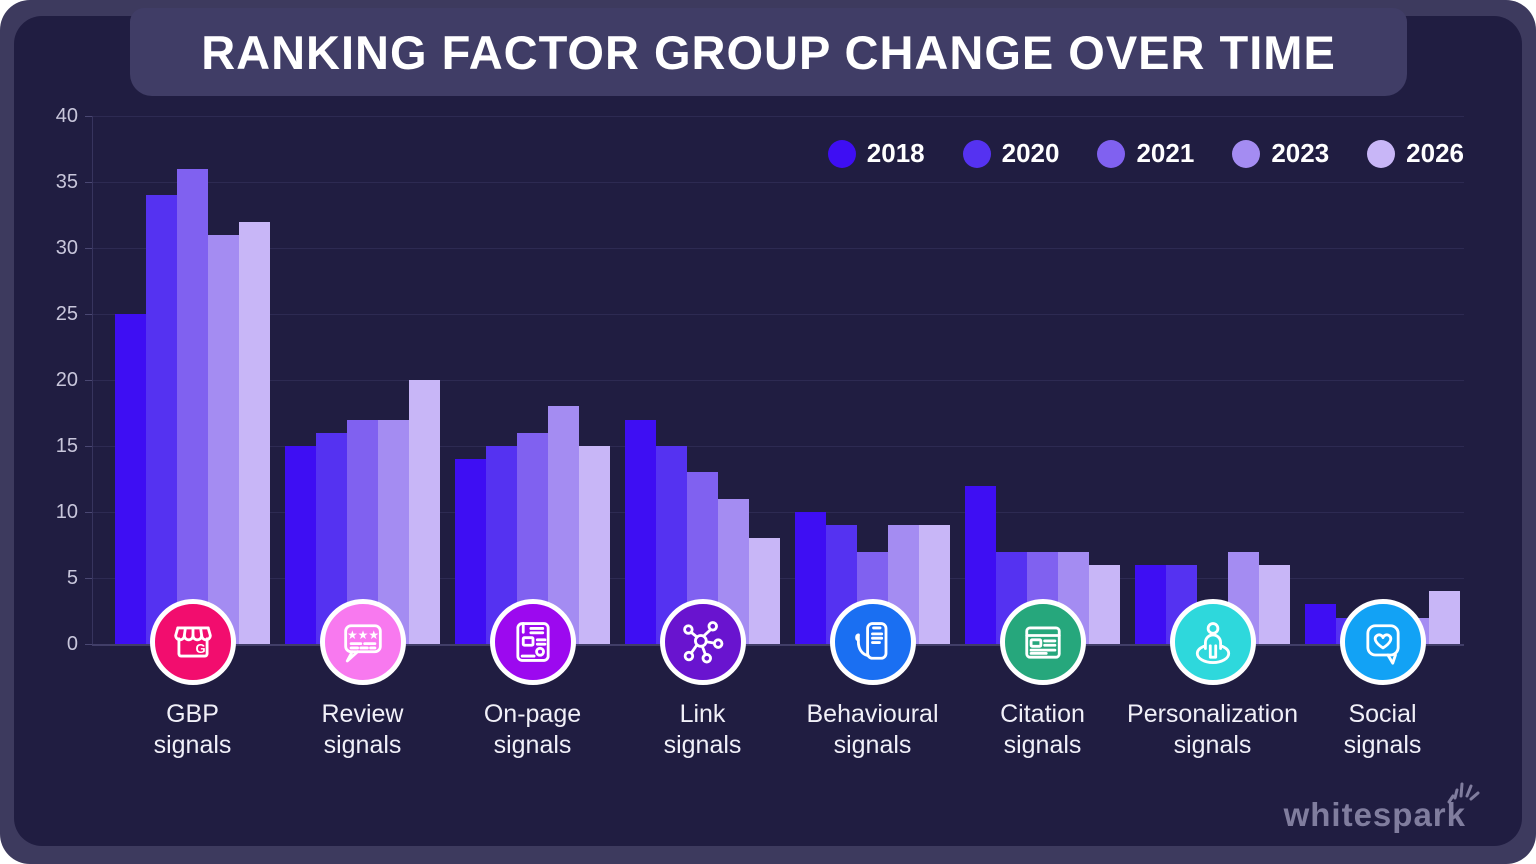 This screenshot has height=864, width=1536. I want to click on category-on-page: On-page signals, so click(533, 680).